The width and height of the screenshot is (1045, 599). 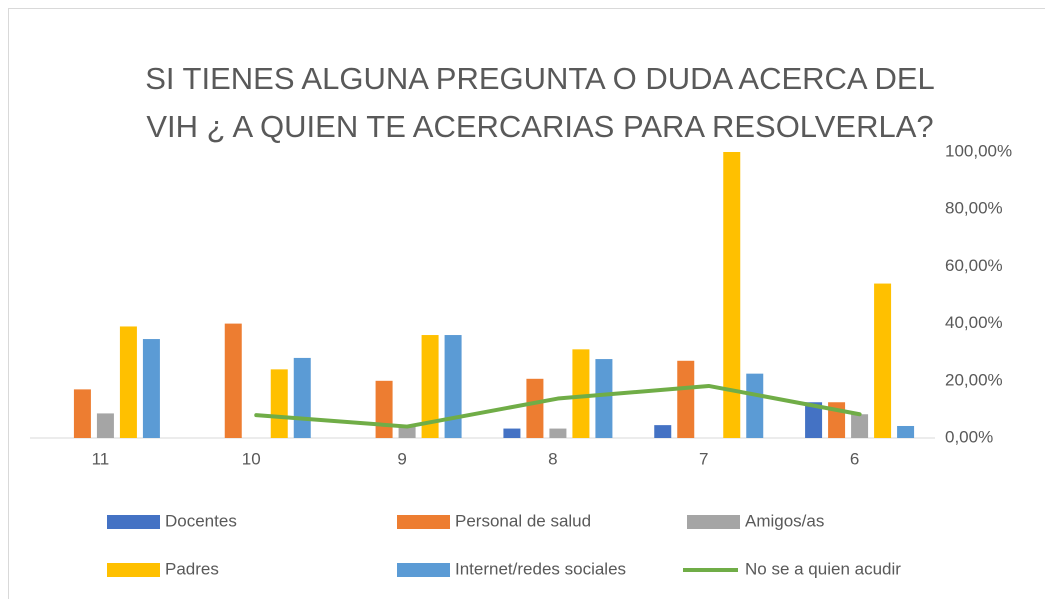 I want to click on y-tick-label: 0,00%, so click(x=969, y=436).